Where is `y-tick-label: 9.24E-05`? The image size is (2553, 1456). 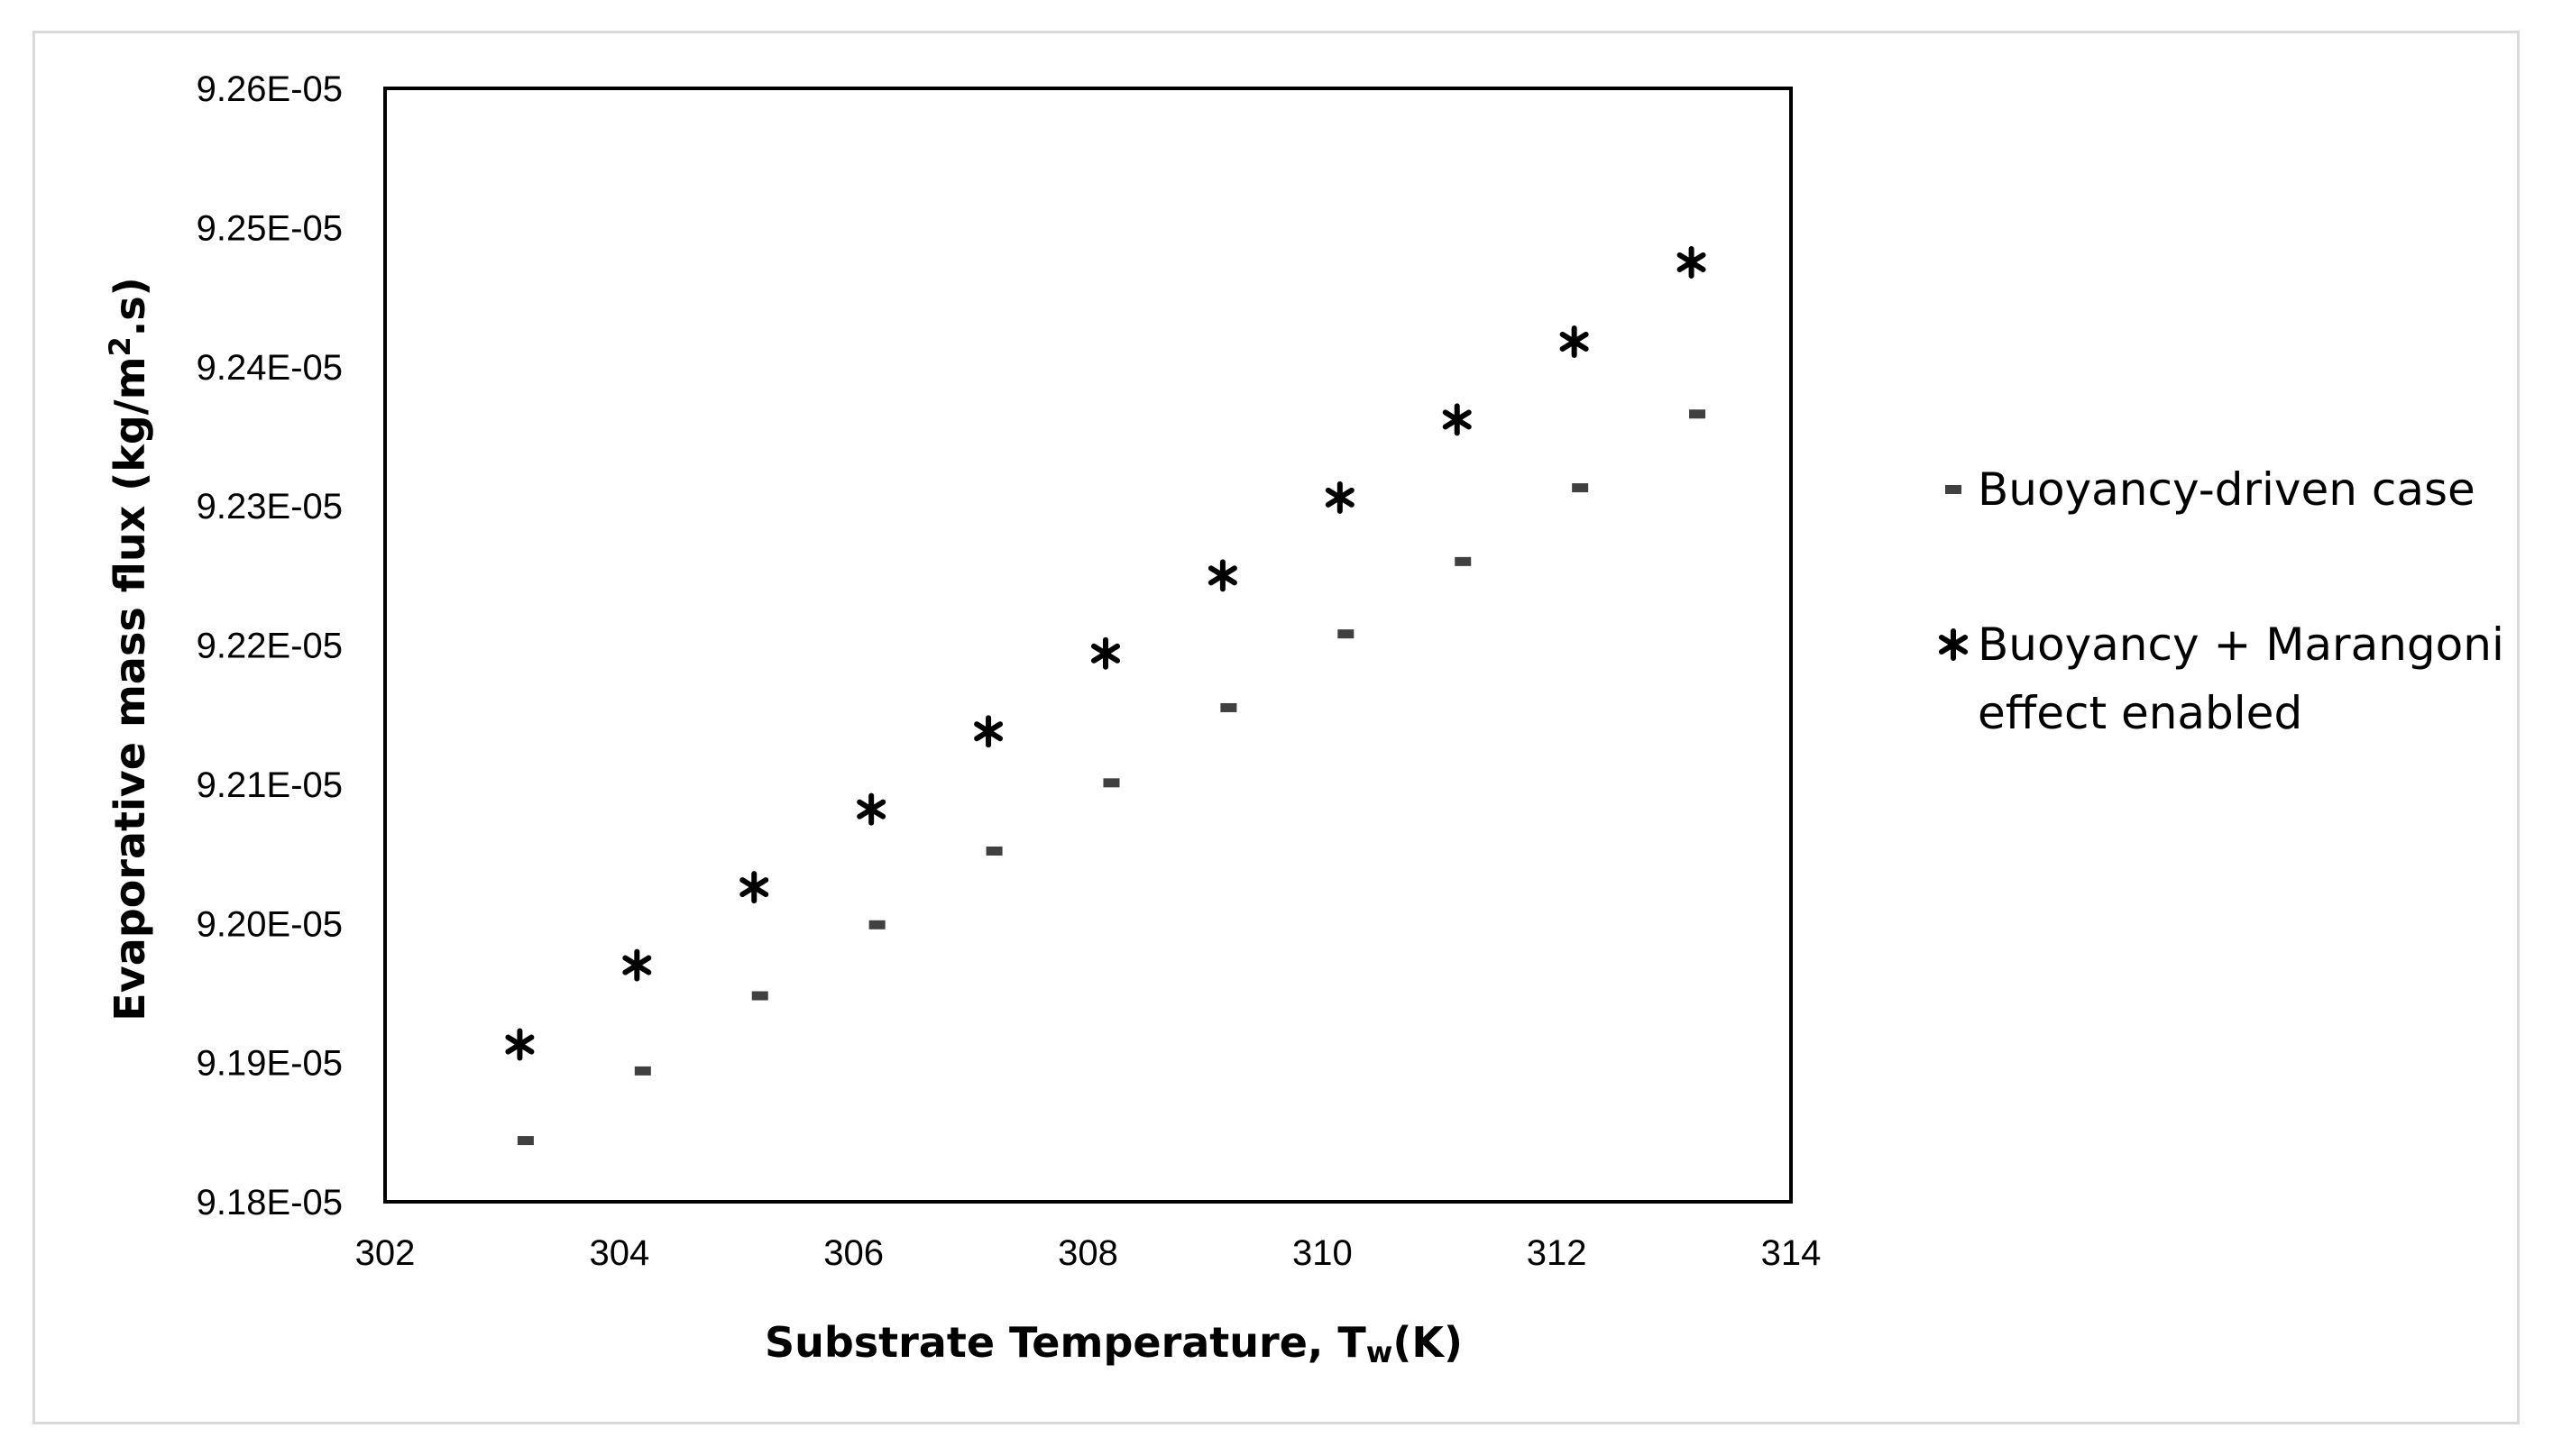 y-tick-label: 9.24E-05 is located at coordinates (270, 368).